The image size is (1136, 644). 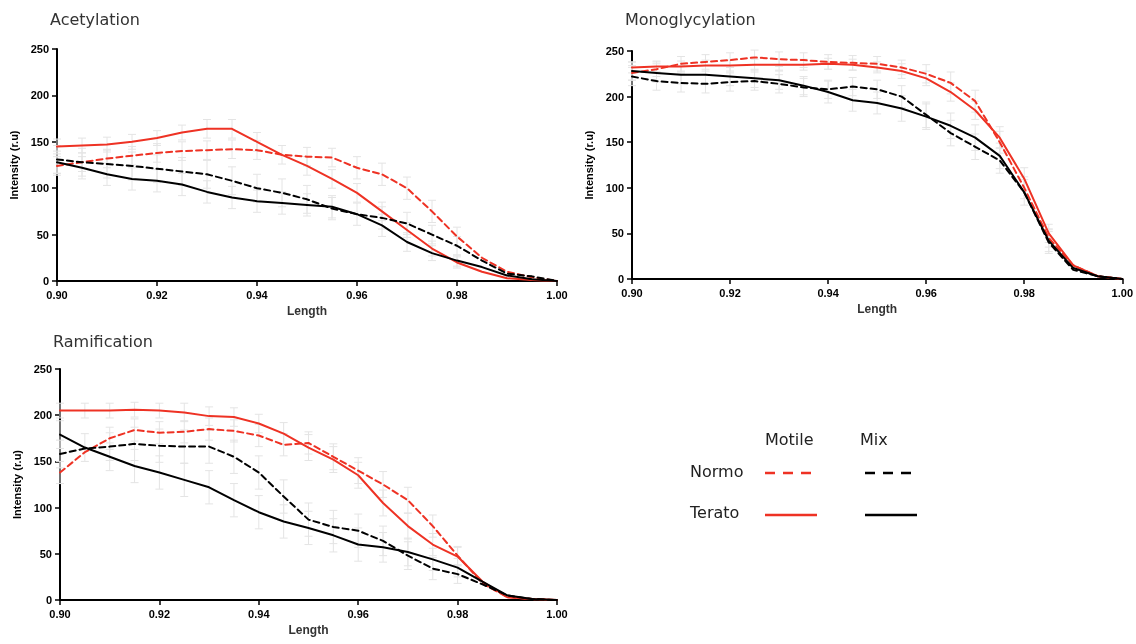 I want to click on chart-title: Monoglycylation, so click(x=690, y=19).